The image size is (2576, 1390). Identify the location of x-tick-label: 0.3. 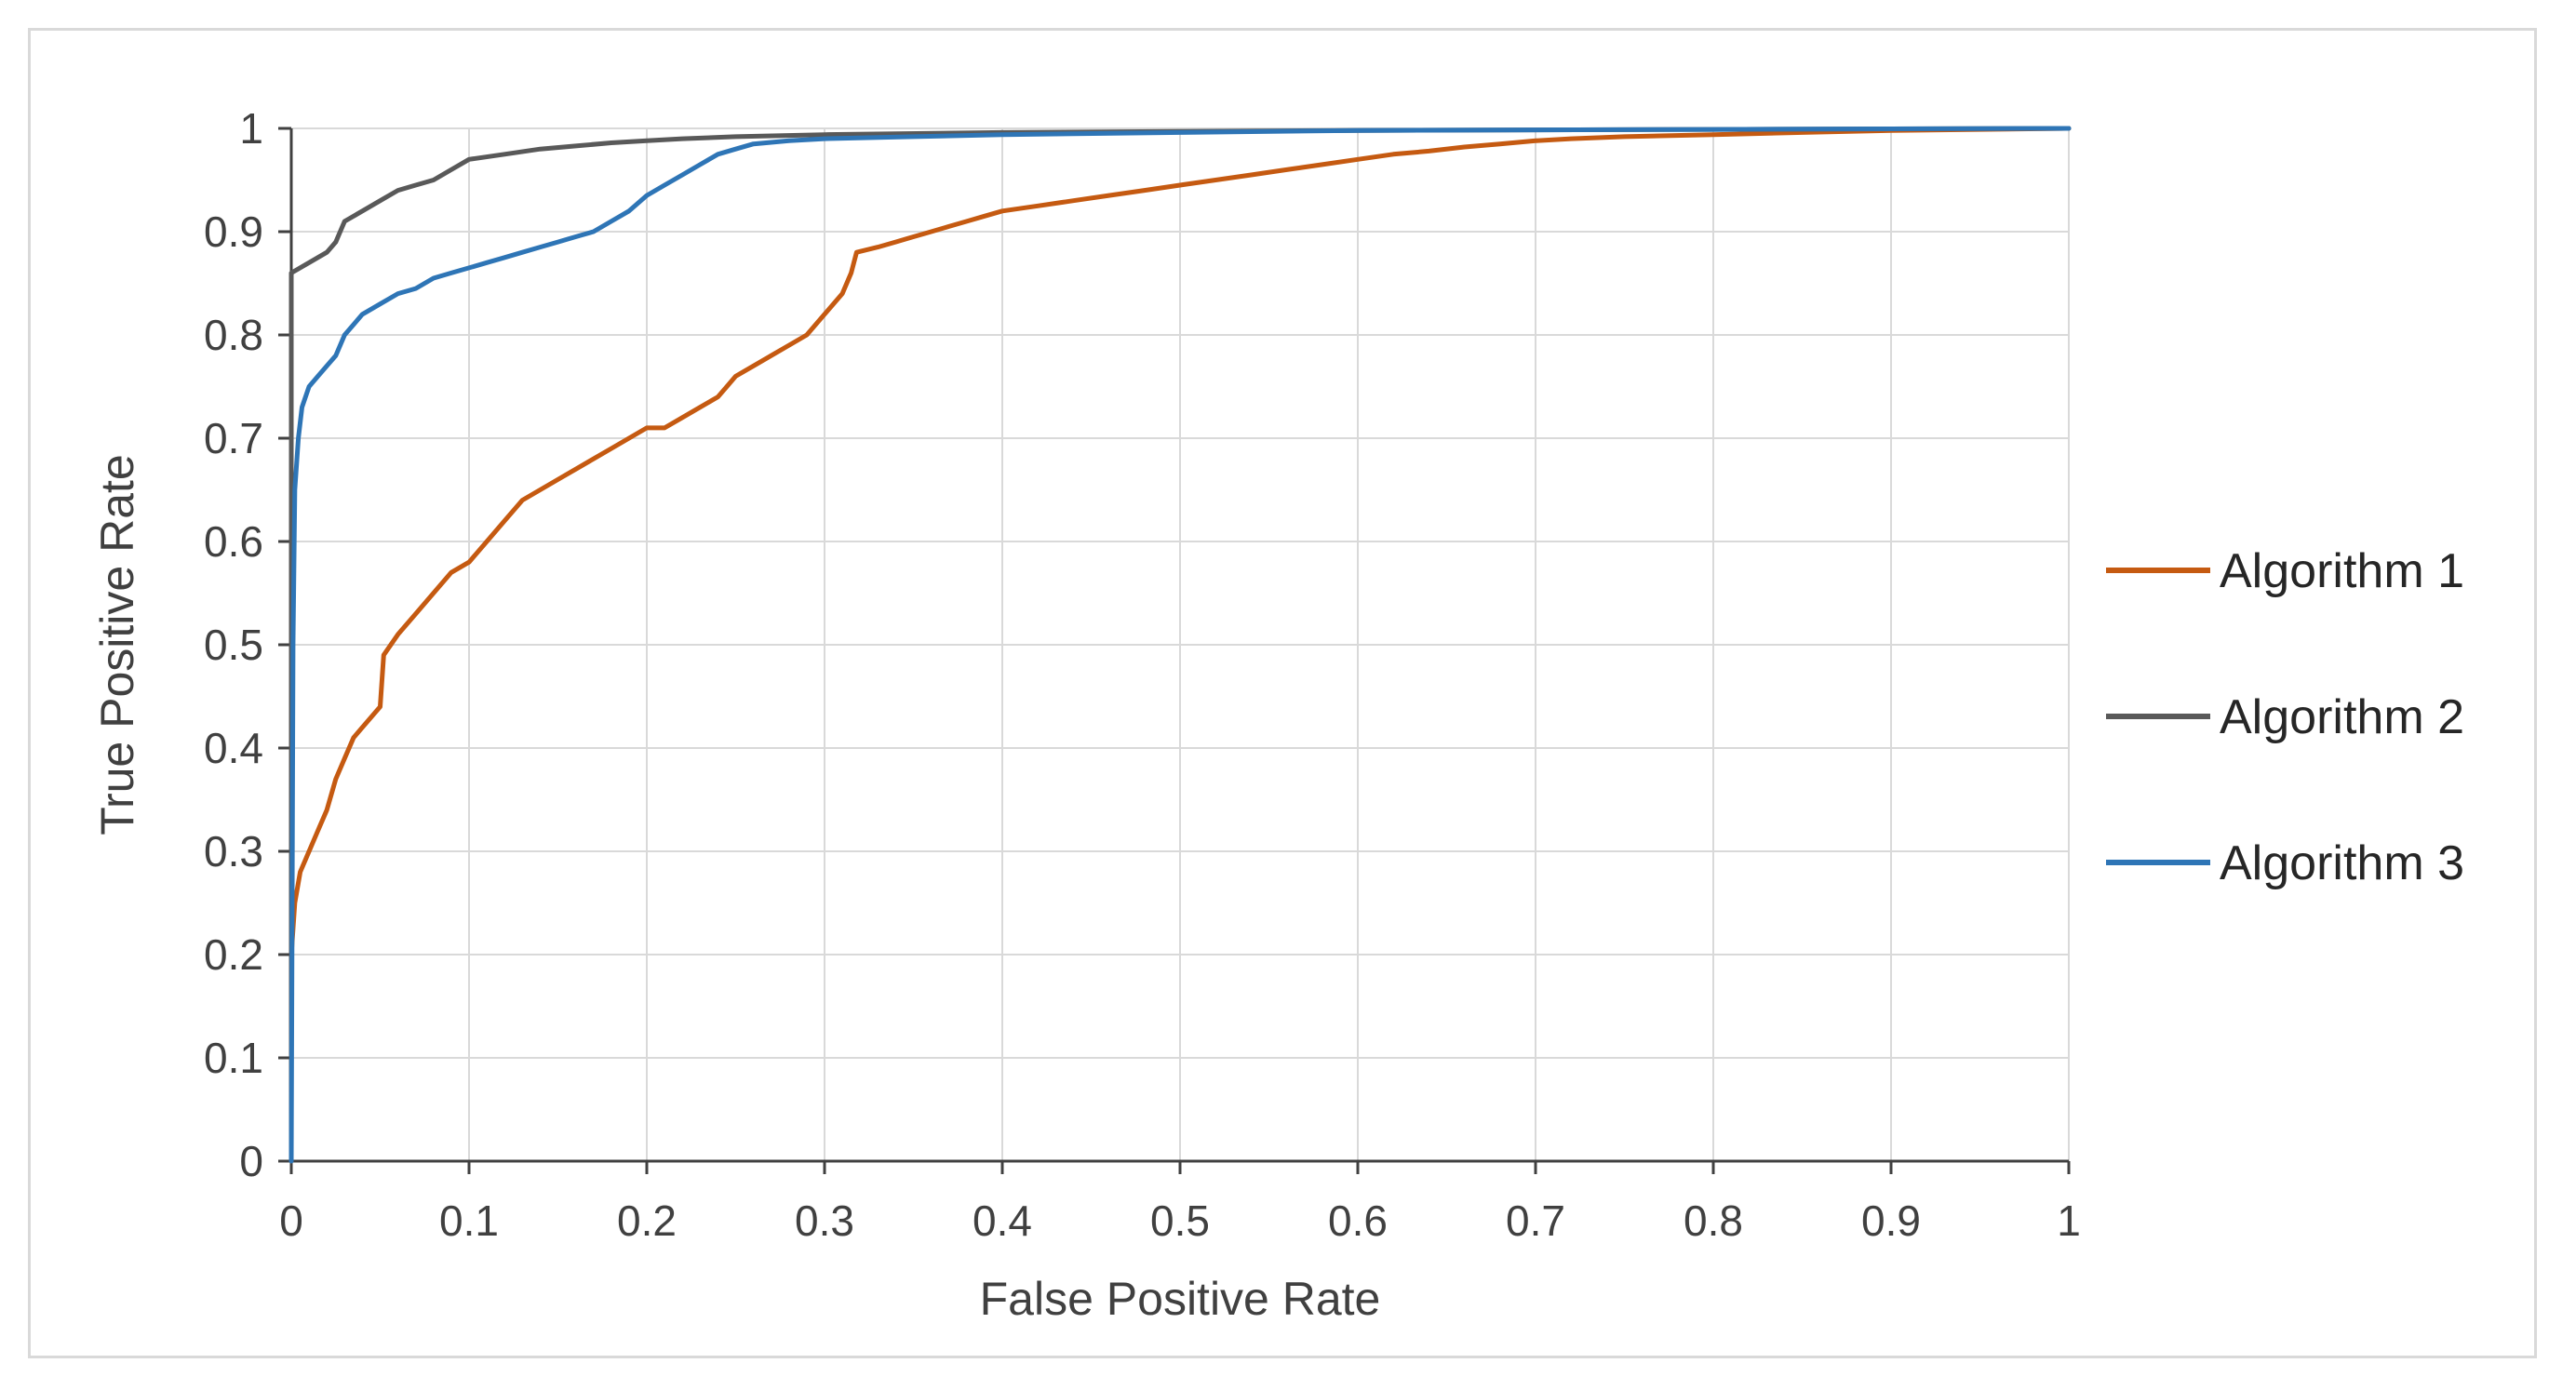
(824, 1220).